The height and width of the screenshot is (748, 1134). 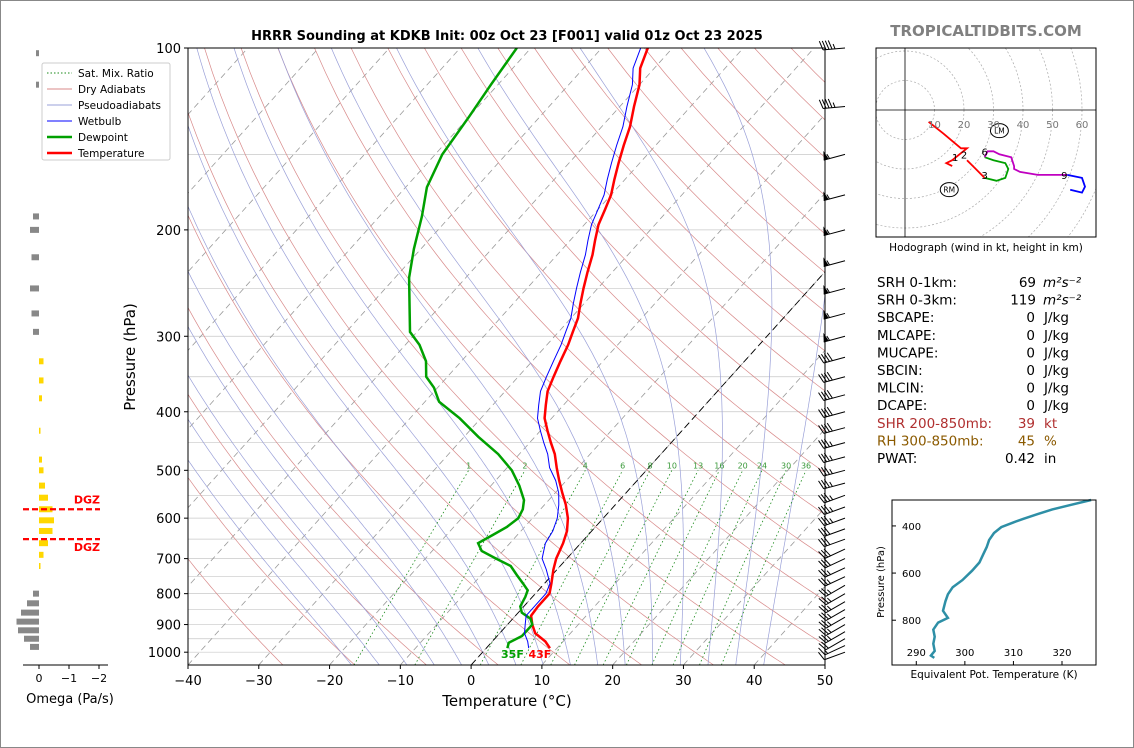 I want to click on mixing-ratio-label: 24, so click(x=762, y=465).